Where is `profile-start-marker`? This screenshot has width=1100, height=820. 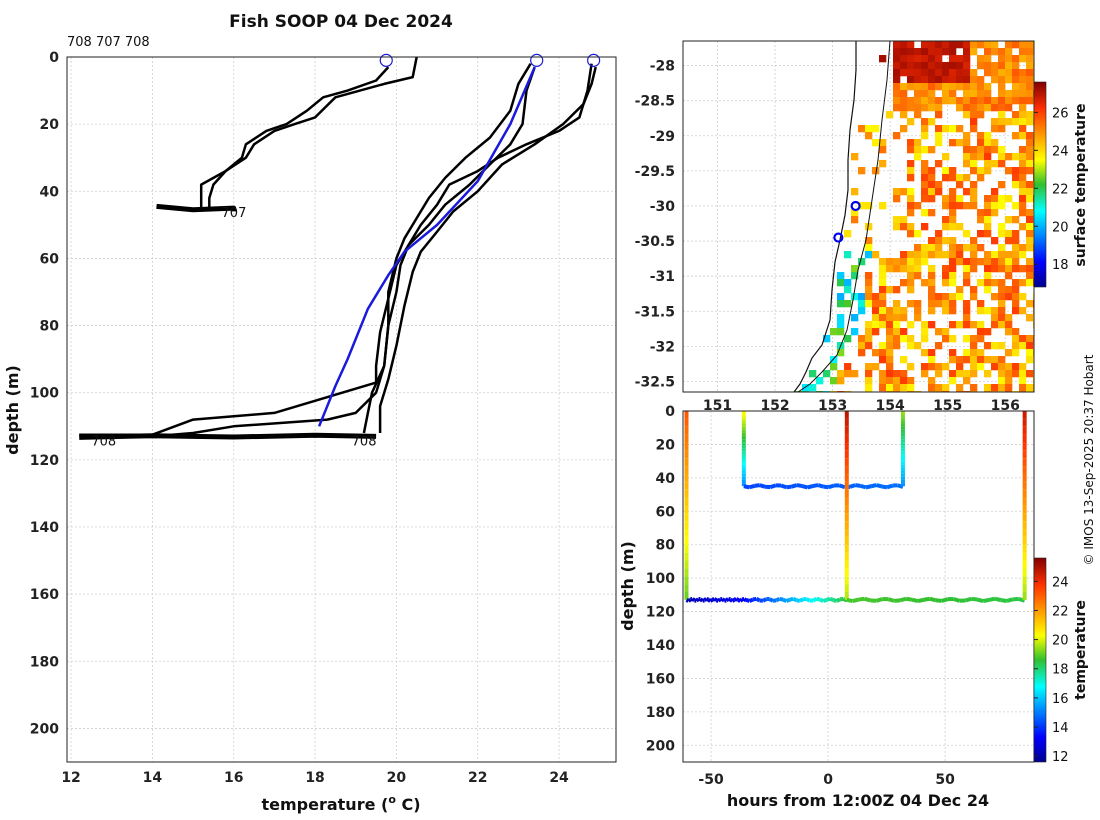 profile-start-marker is located at coordinates (386, 60).